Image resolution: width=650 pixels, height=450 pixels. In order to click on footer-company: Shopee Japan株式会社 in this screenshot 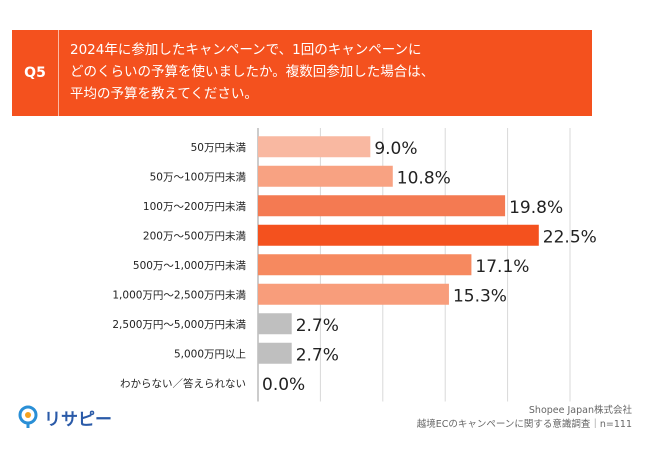, I will do `click(580, 410)`.